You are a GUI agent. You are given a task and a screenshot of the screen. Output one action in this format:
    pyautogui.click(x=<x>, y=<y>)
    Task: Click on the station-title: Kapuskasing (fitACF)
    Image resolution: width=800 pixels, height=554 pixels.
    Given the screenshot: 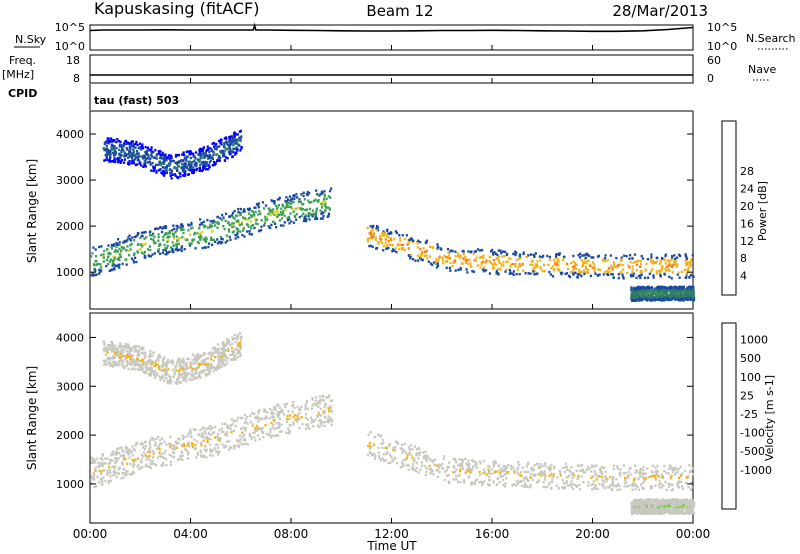 What is the action you would take?
    pyautogui.click(x=176, y=9)
    